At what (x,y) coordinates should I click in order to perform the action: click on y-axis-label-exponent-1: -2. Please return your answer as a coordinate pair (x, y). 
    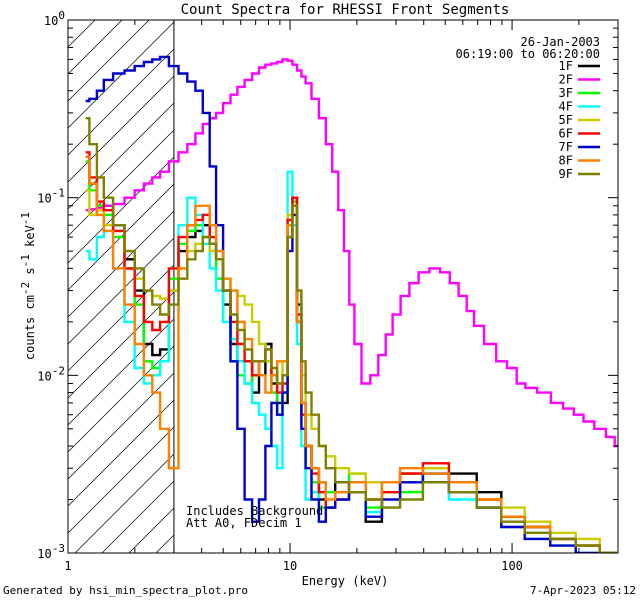
    Looking at the image, I should click on (25, 288).